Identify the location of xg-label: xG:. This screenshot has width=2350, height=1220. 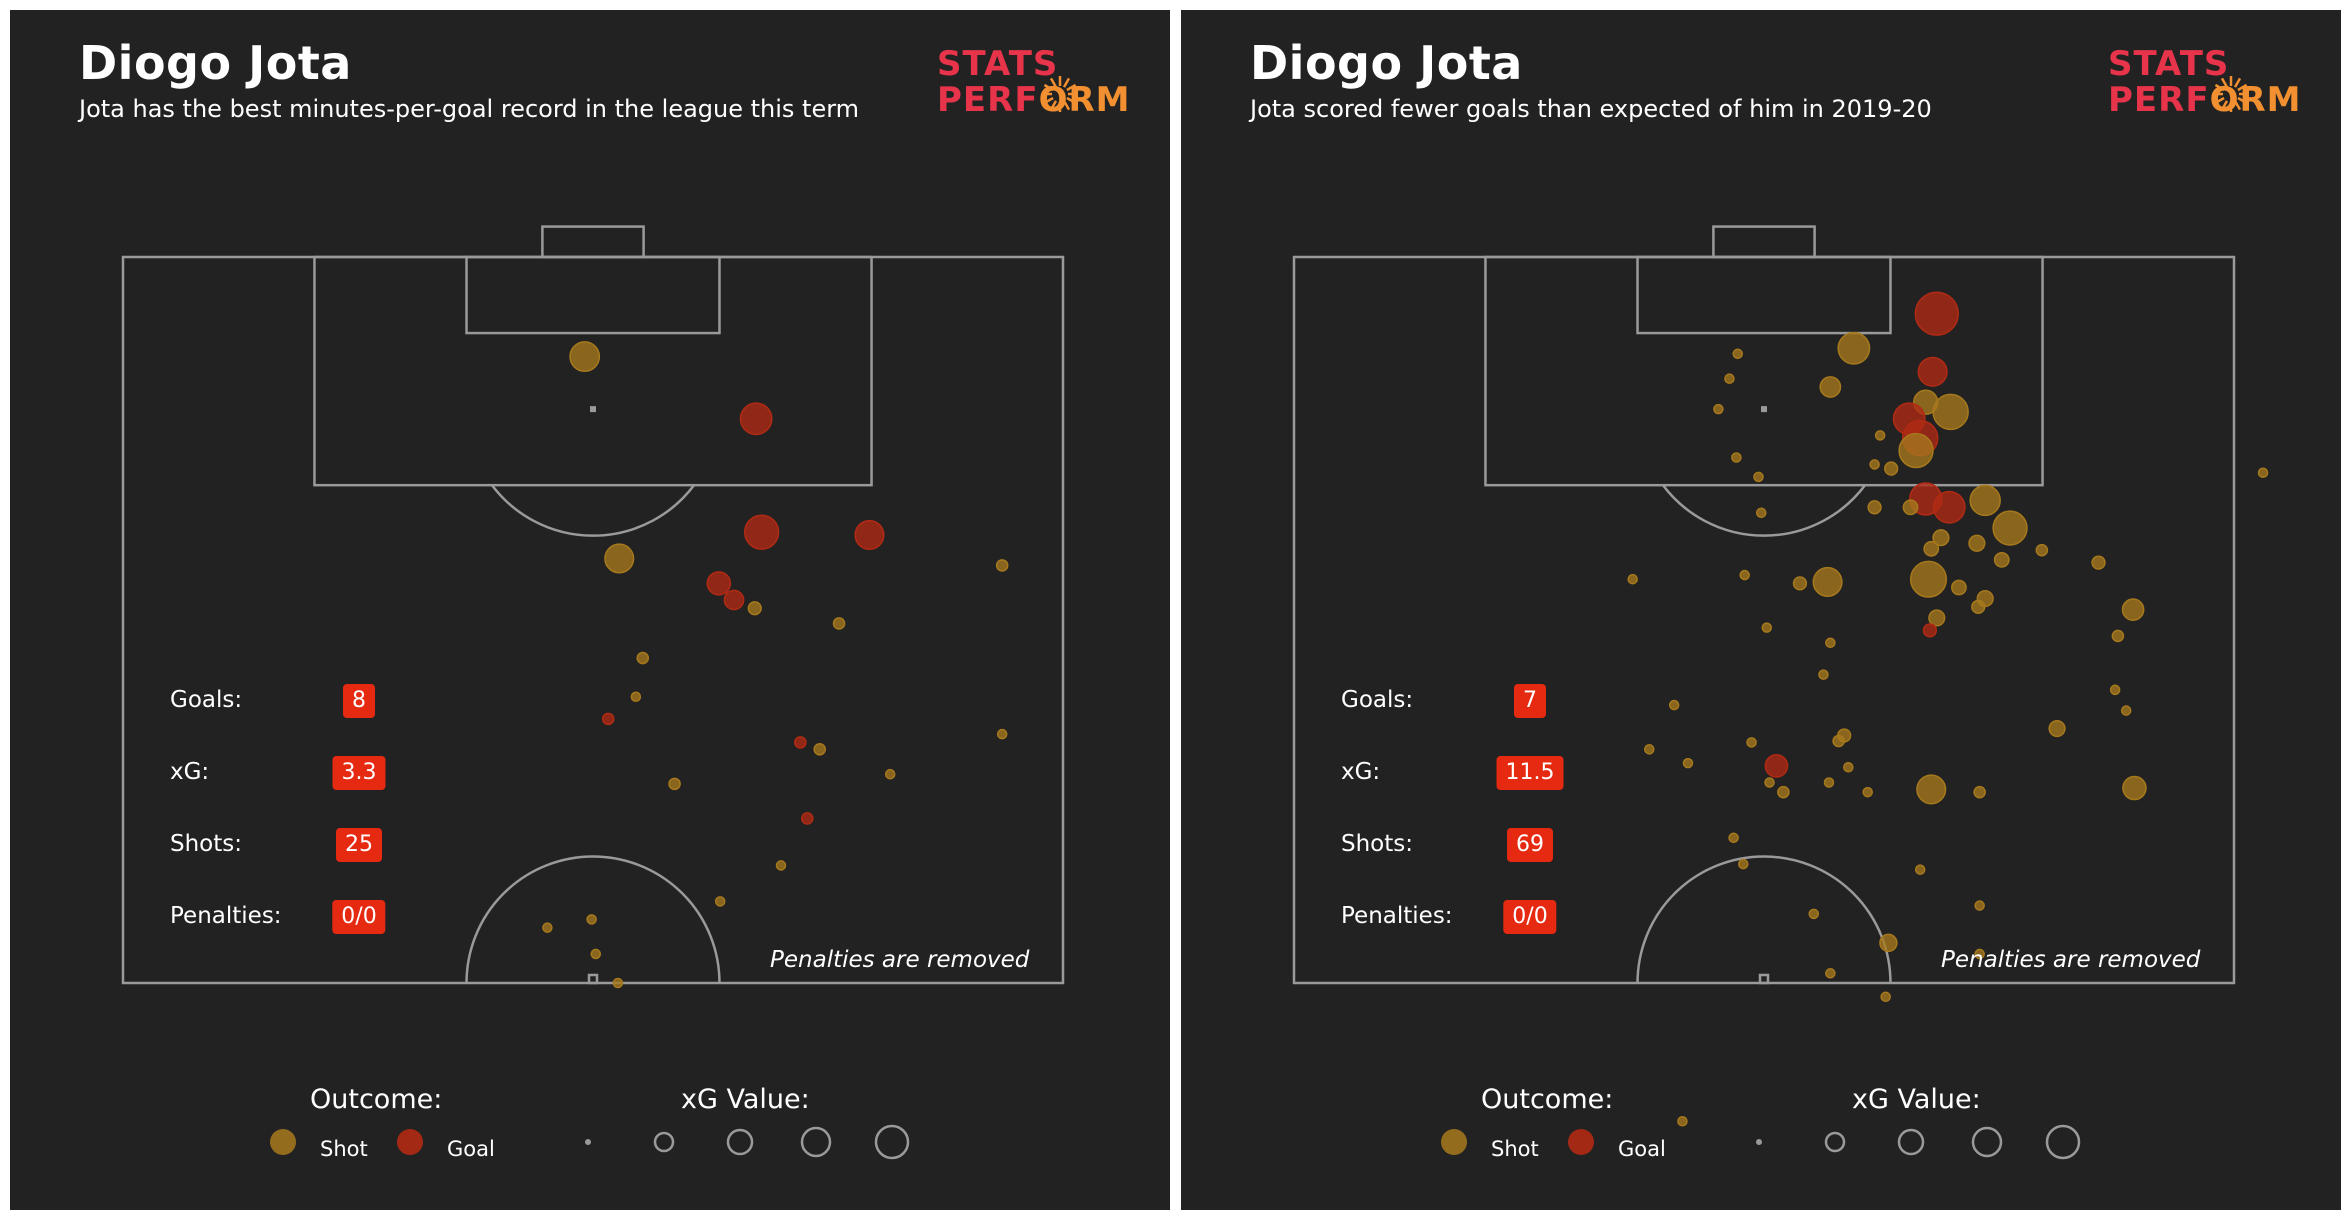
(190, 772).